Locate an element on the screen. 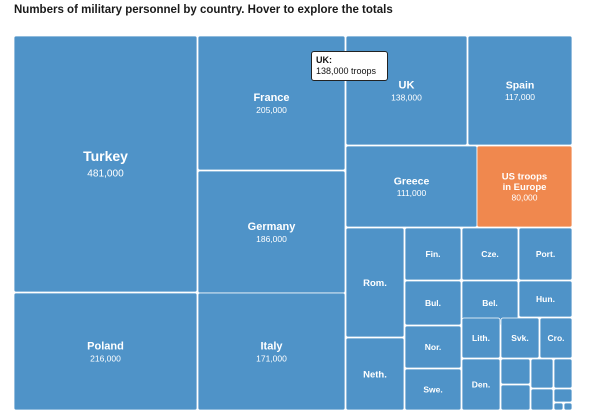 This screenshot has height=417, width=604. tile-label: in Europe is located at coordinates (525, 187).